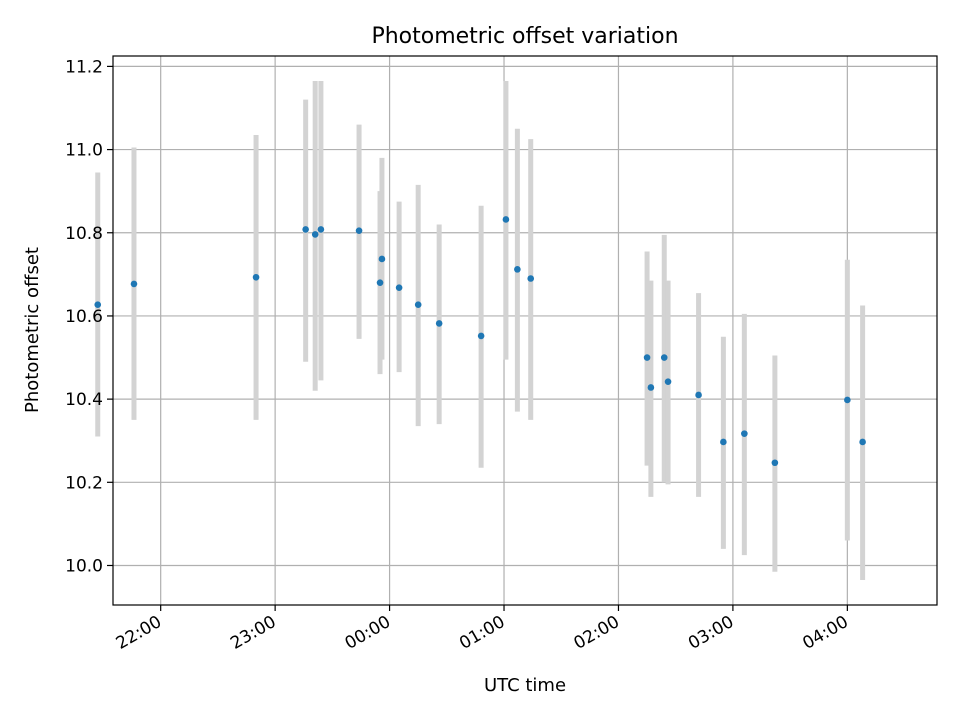 The height and width of the screenshot is (720, 960). What do you see at coordinates (84, 400) in the screenshot?
I see `y-tick-label: 10.4` at bounding box center [84, 400].